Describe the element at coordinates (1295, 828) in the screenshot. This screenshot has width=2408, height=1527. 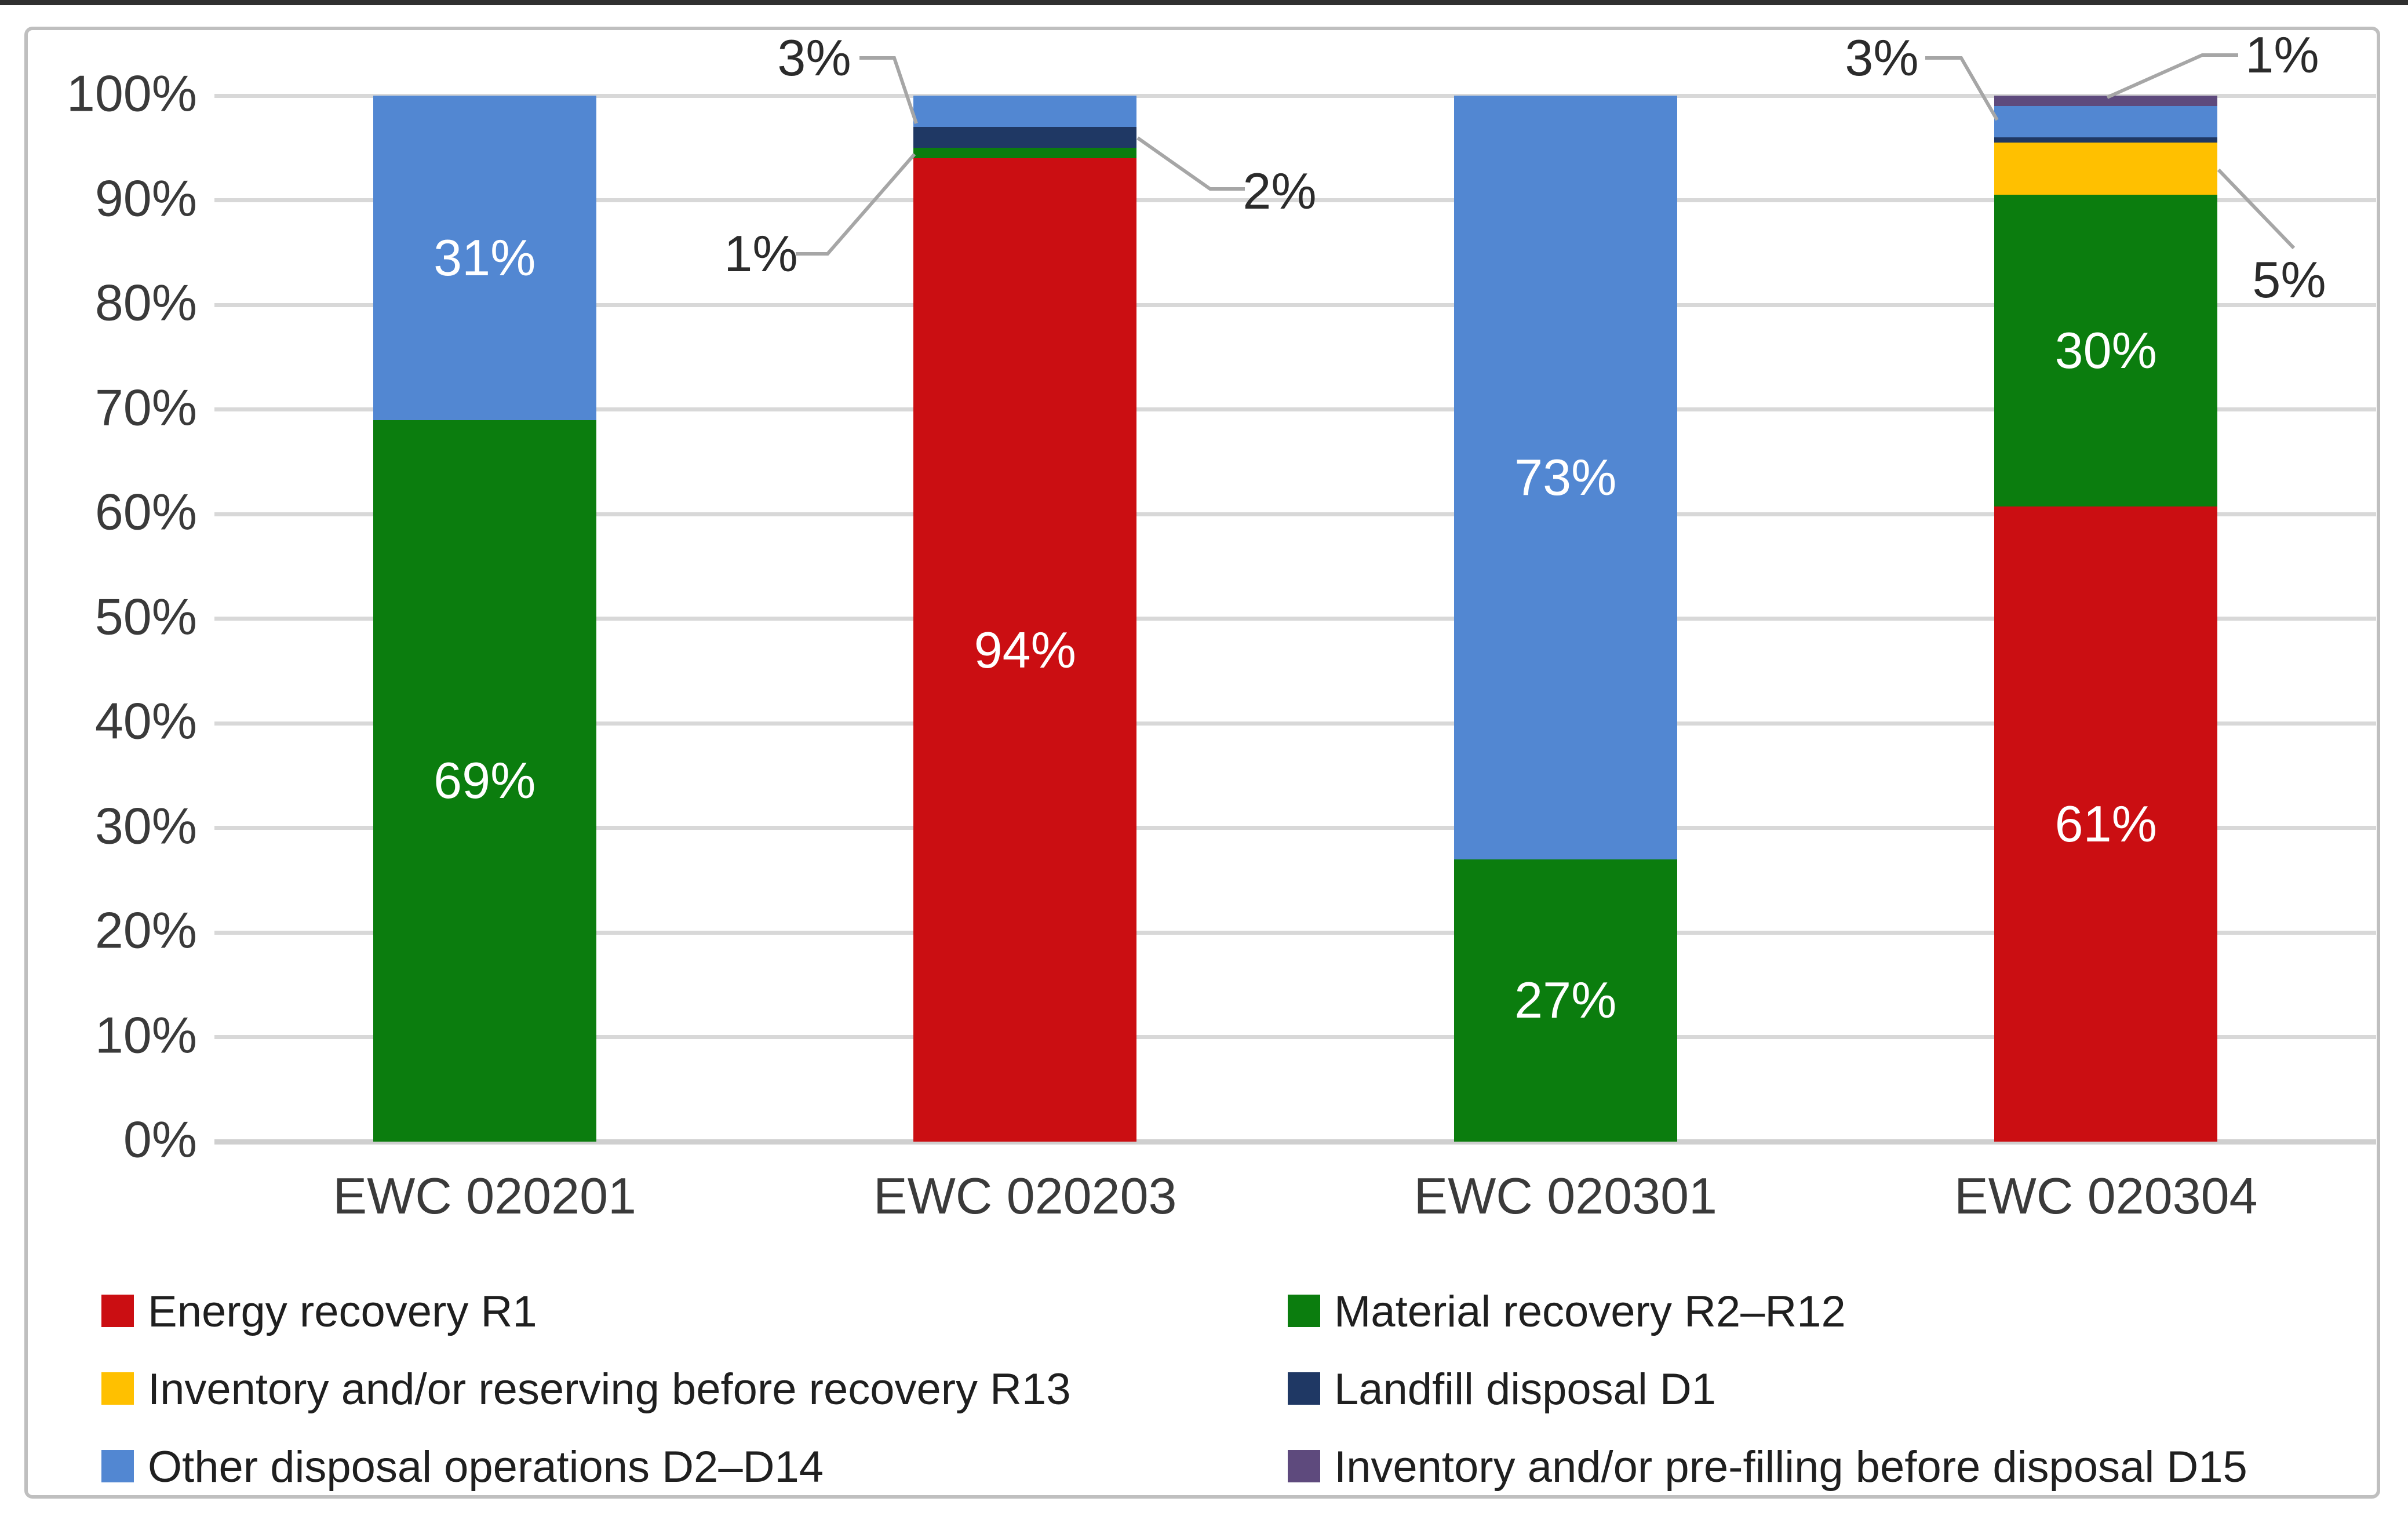
I see `gridline-30%` at that location.